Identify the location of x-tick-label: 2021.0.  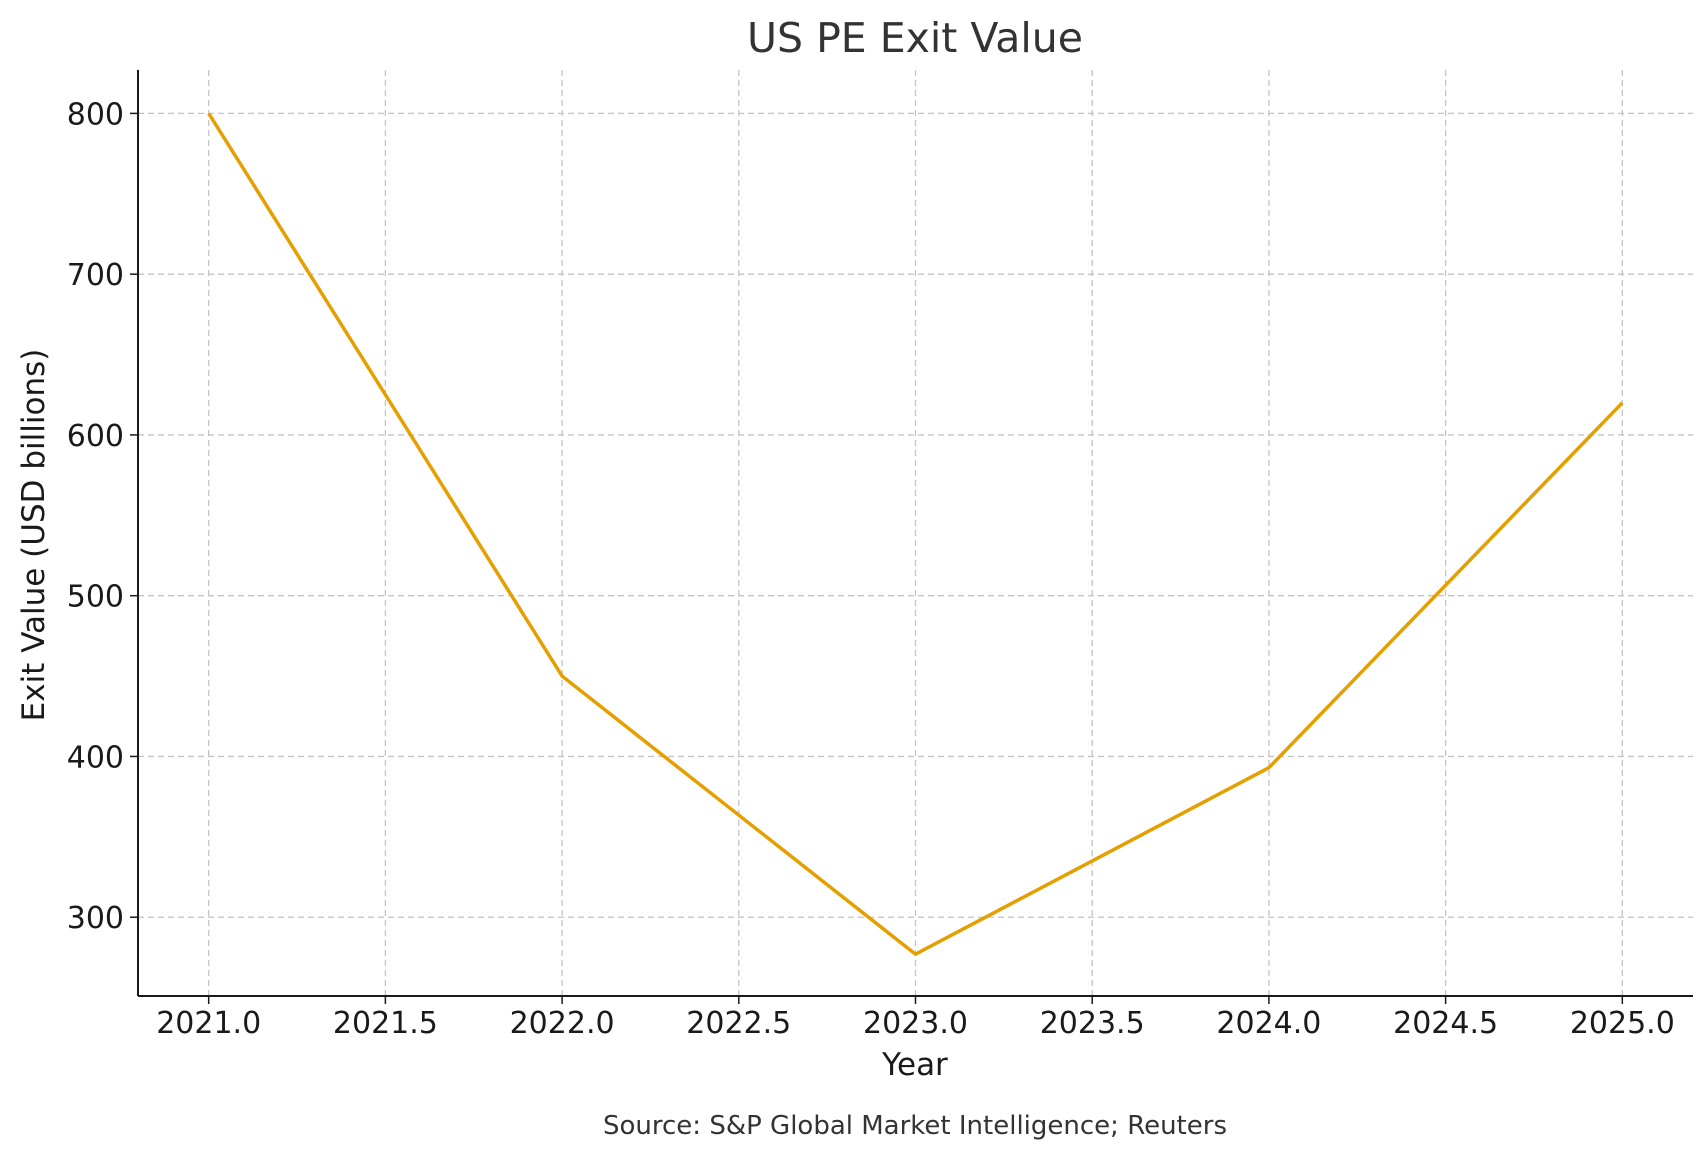
(208, 1023).